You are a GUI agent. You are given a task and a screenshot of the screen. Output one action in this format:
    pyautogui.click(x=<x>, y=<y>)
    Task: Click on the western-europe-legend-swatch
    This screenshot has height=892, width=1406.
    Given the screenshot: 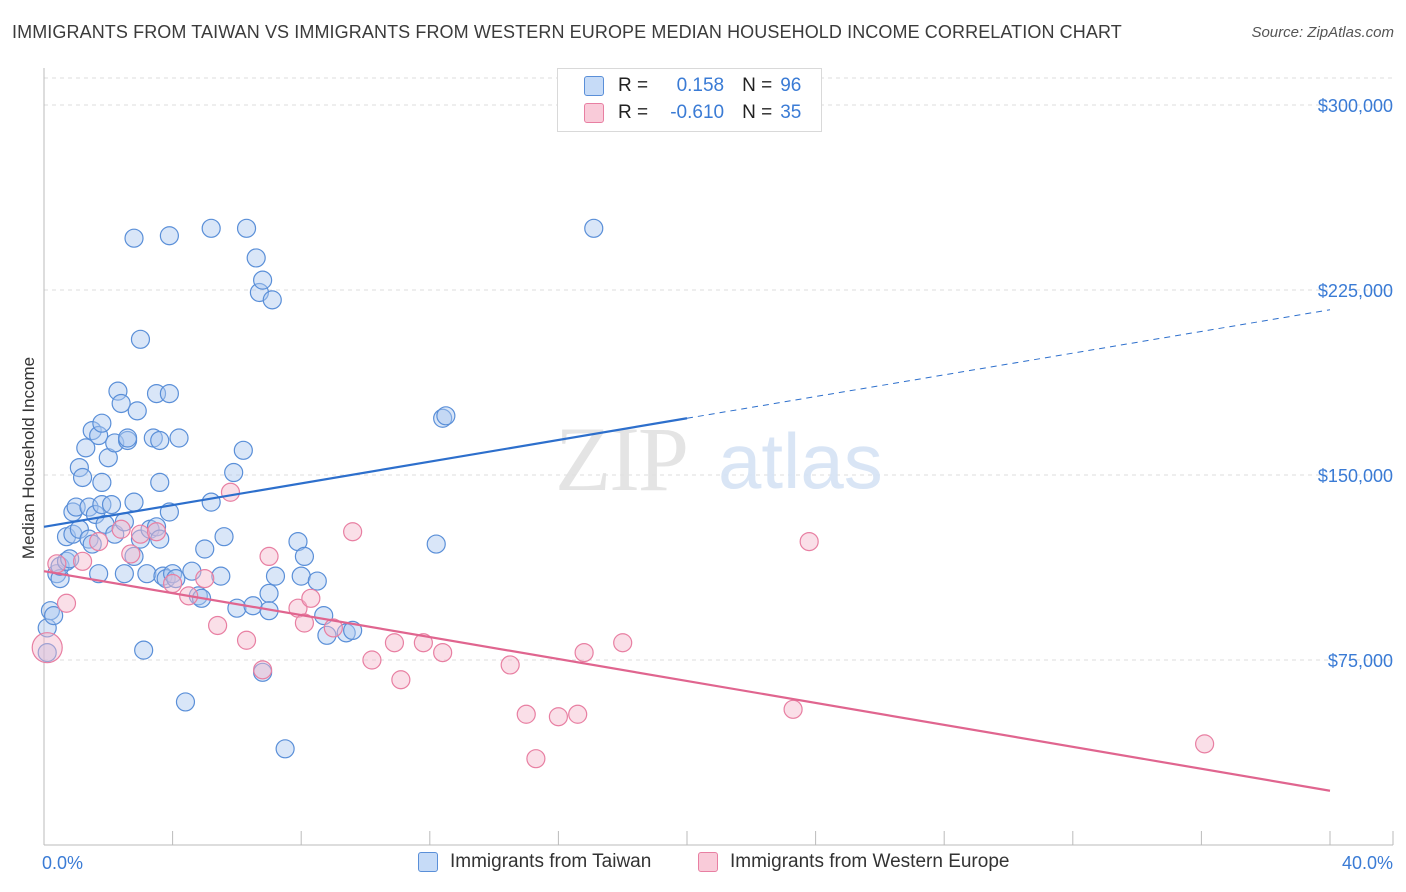 What is the action you would take?
    pyautogui.click(x=708, y=862)
    